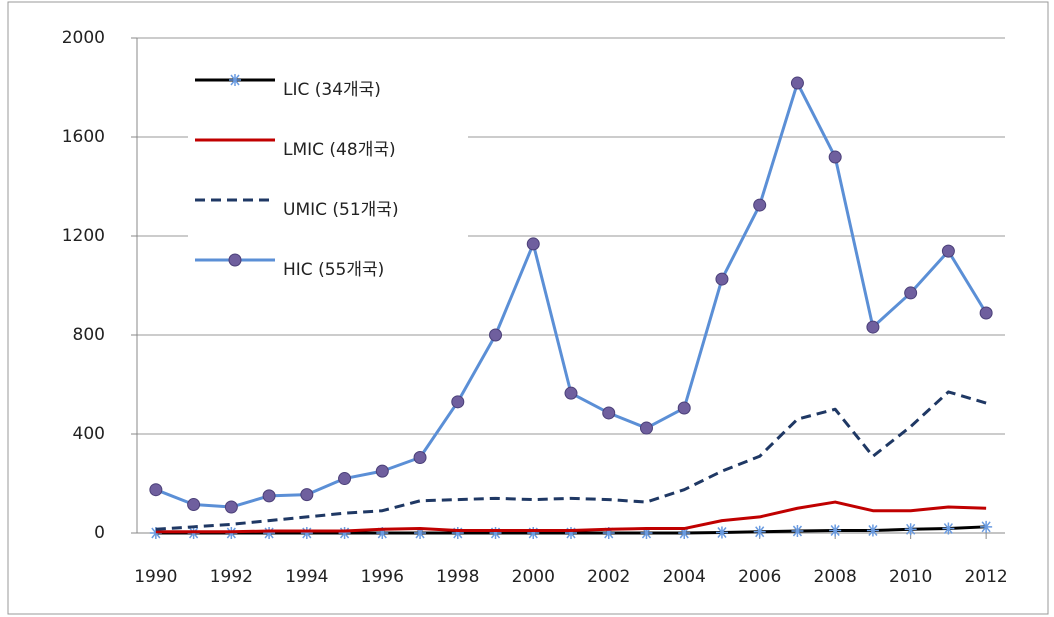 This screenshot has height=617, width=1054. I want to click on x-tick-label: 1990, so click(155, 577).